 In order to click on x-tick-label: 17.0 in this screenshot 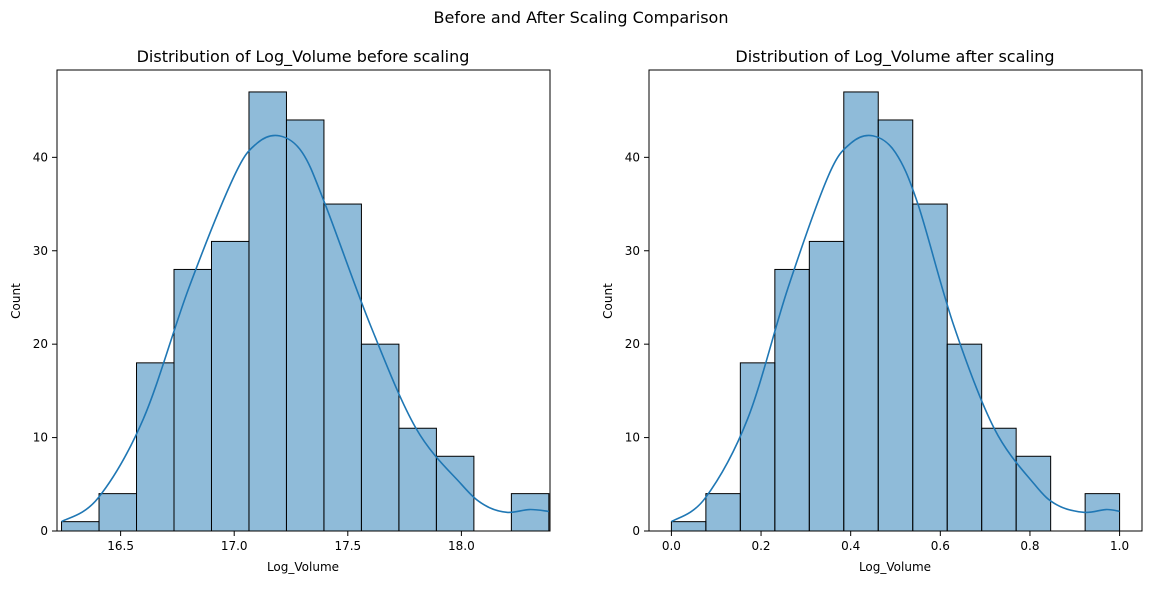, I will do `click(234, 546)`.